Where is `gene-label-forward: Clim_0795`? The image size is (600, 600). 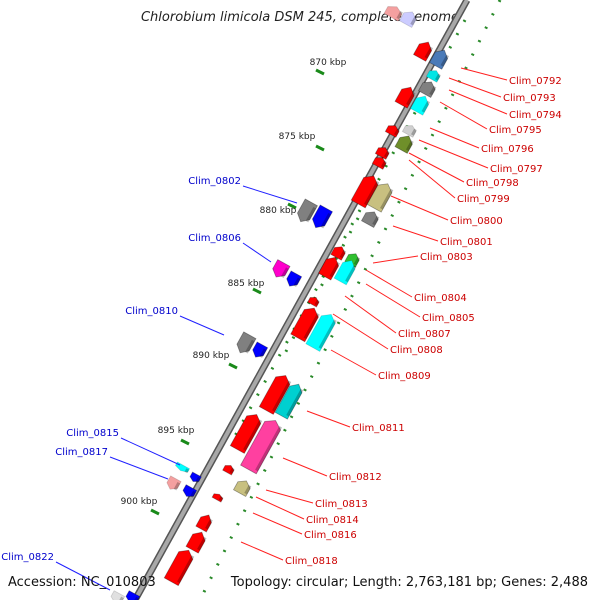 gene-label-forward: Clim_0795 is located at coordinates (515, 130).